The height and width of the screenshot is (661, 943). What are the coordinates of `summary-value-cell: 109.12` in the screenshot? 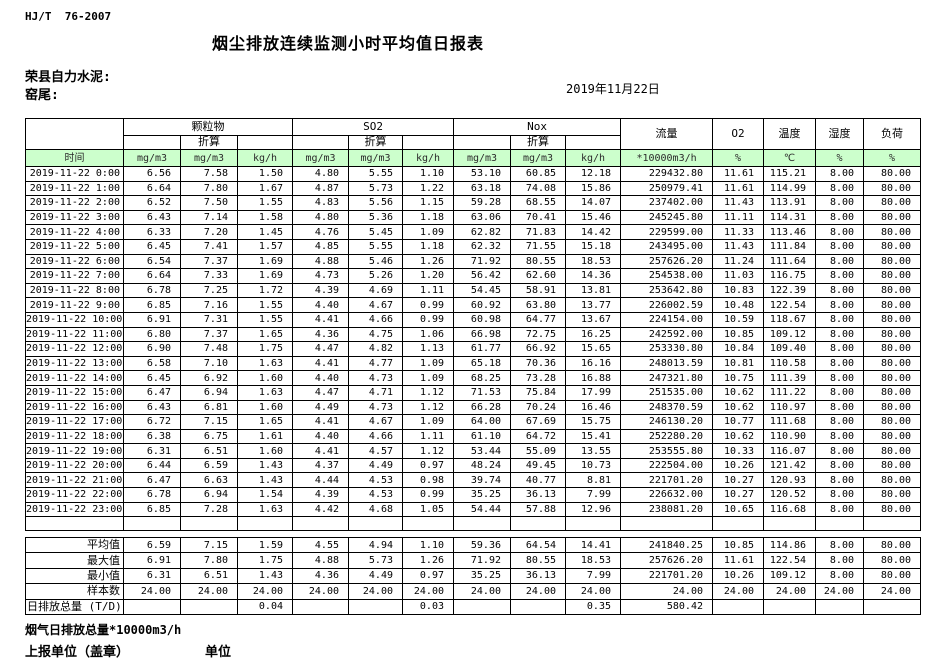 It's located at (789, 576).